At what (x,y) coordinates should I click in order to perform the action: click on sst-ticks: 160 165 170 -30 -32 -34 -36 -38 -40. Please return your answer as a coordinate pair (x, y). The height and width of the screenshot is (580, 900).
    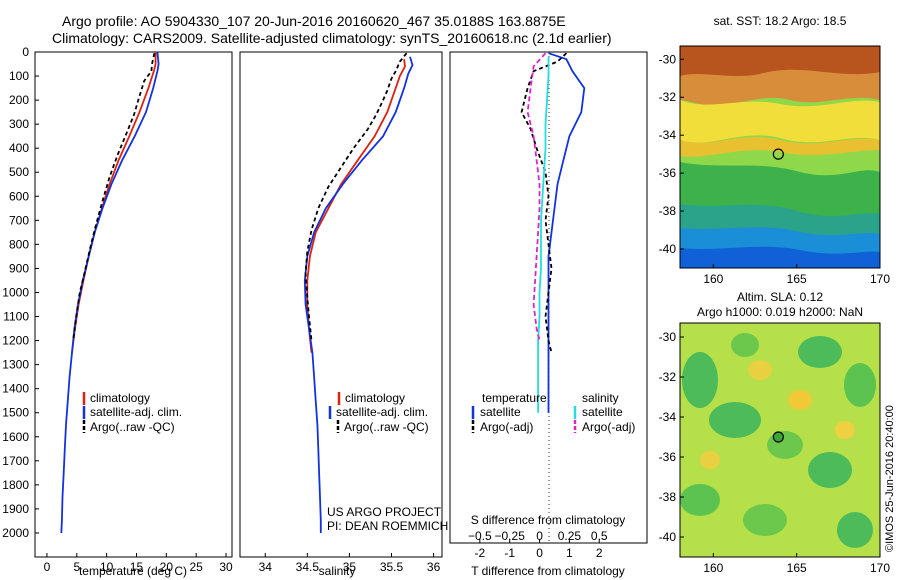
    Looking at the image, I should click on (775, 169).